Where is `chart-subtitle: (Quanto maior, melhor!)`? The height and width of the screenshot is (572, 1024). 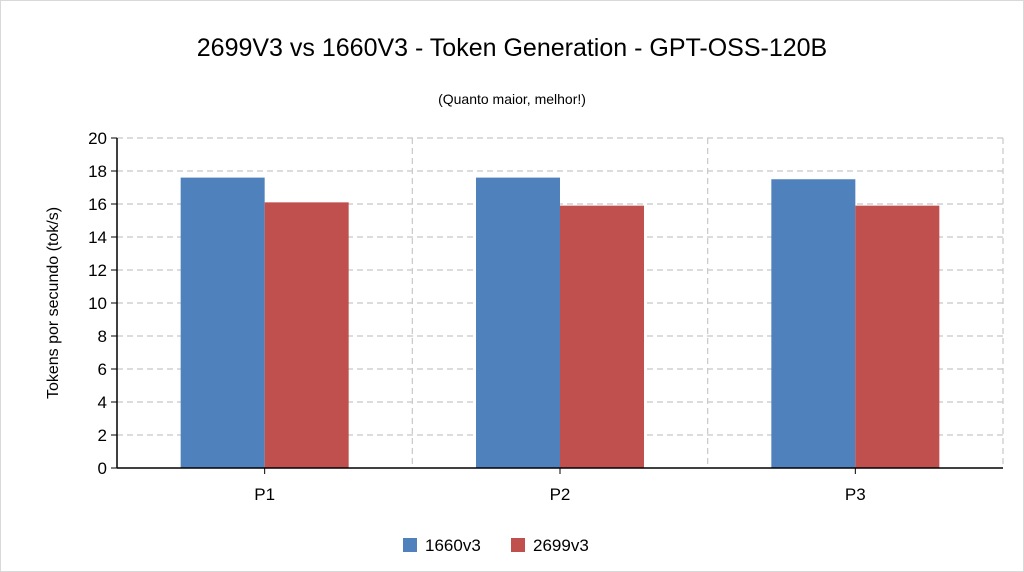
chart-subtitle: (Quanto maior, melhor!) is located at coordinates (512, 99).